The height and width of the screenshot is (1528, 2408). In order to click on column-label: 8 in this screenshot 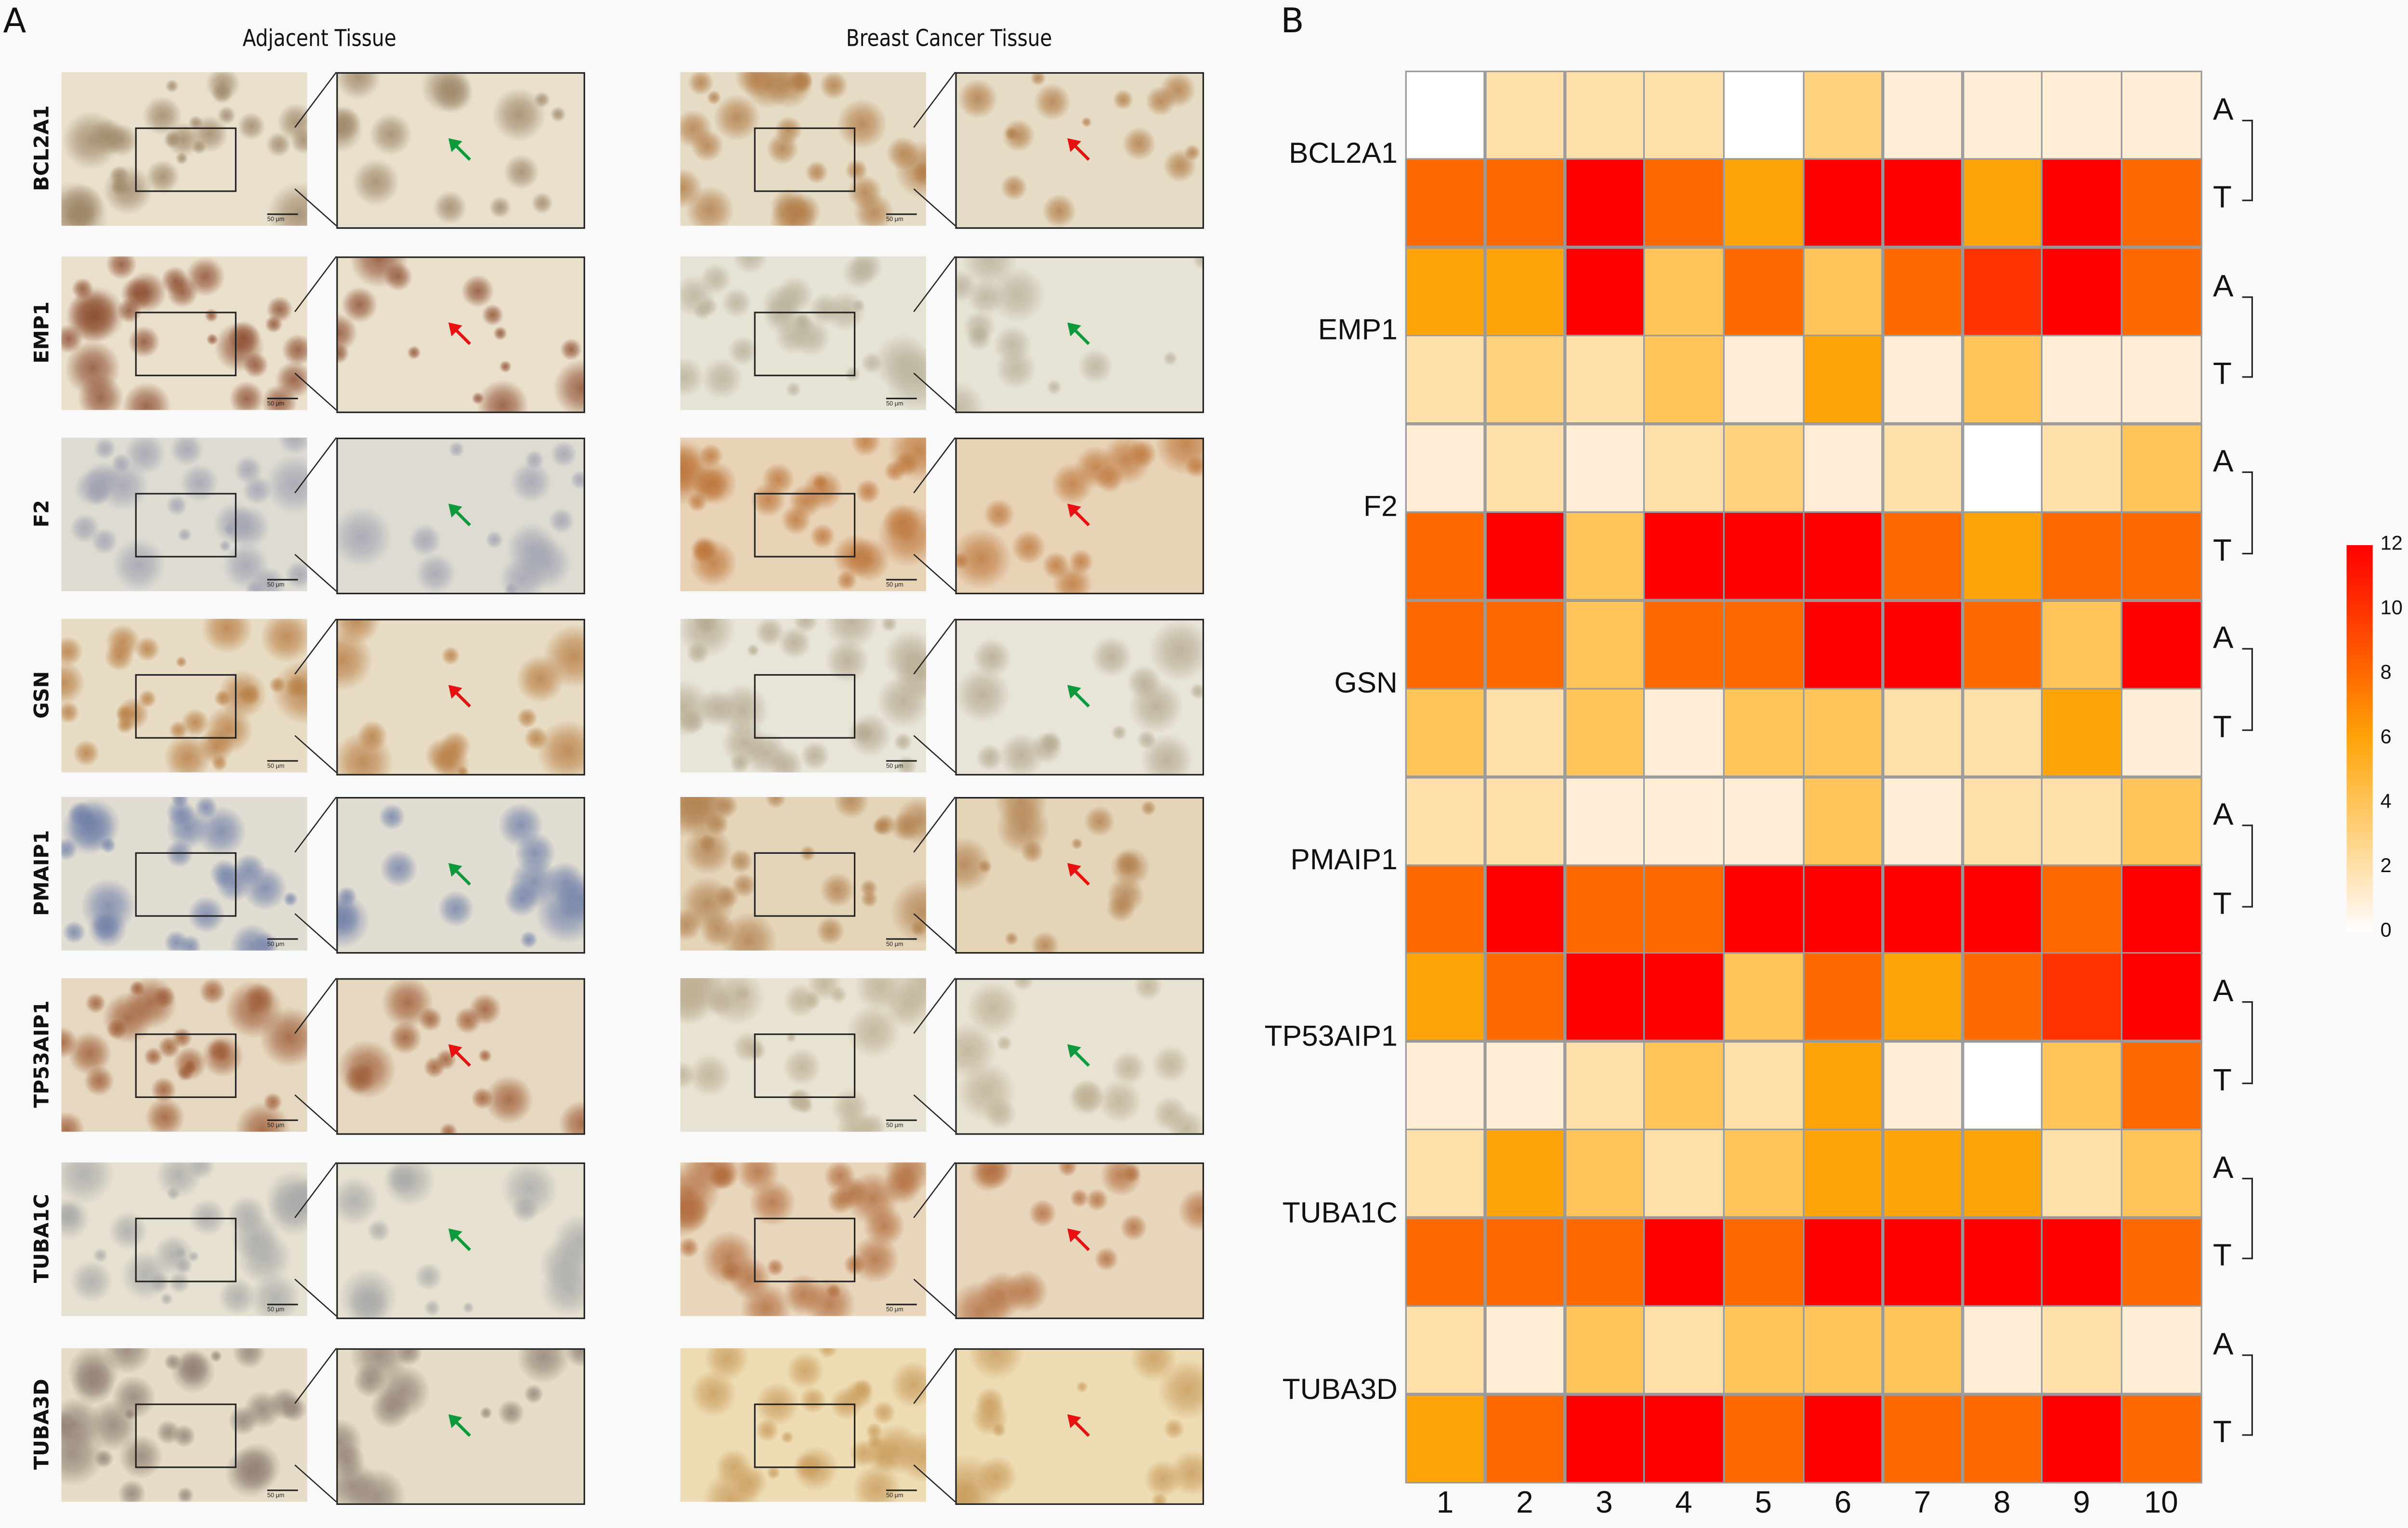, I will do `click(2002, 1503)`.